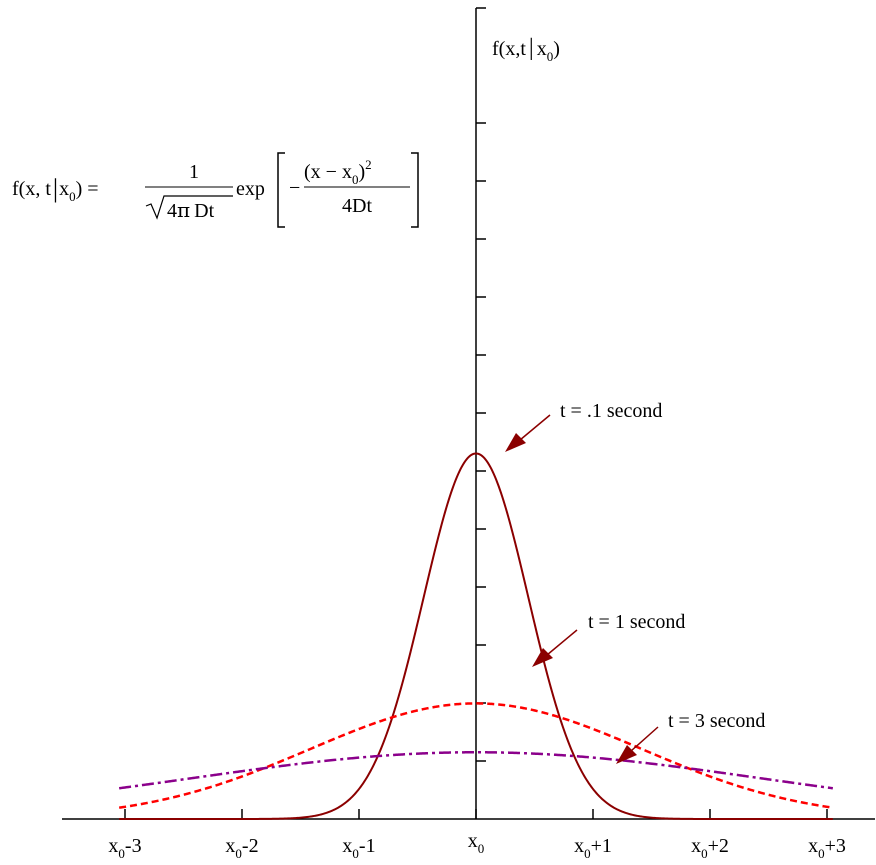  I want to click on x-ticks: x0-3 x0-2 x0-1 x0 x0+1 x0+2 x0+3, so click(477, 835).